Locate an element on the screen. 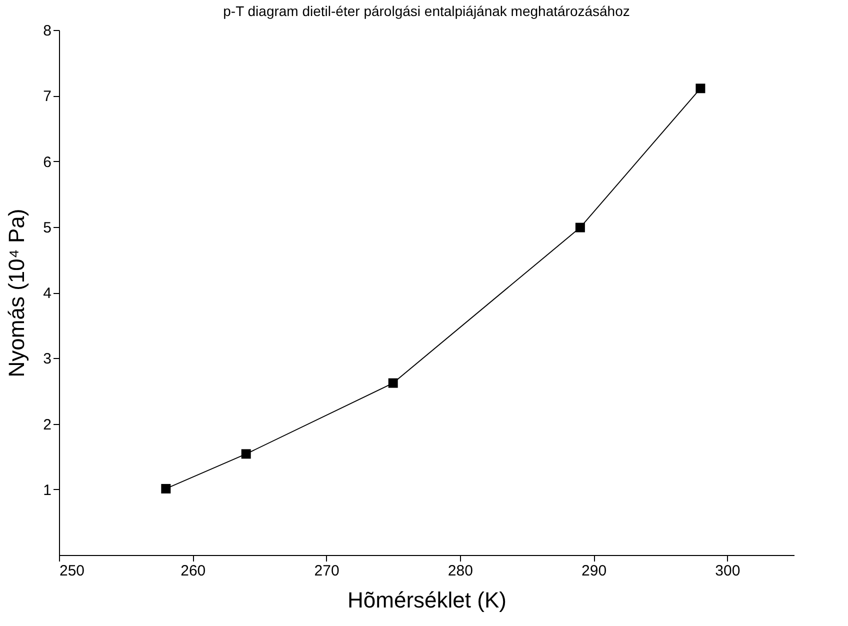 Image resolution: width=848 pixels, height=626 pixels. x-axis-title: Hõmérséklet (K) is located at coordinates (427, 600).